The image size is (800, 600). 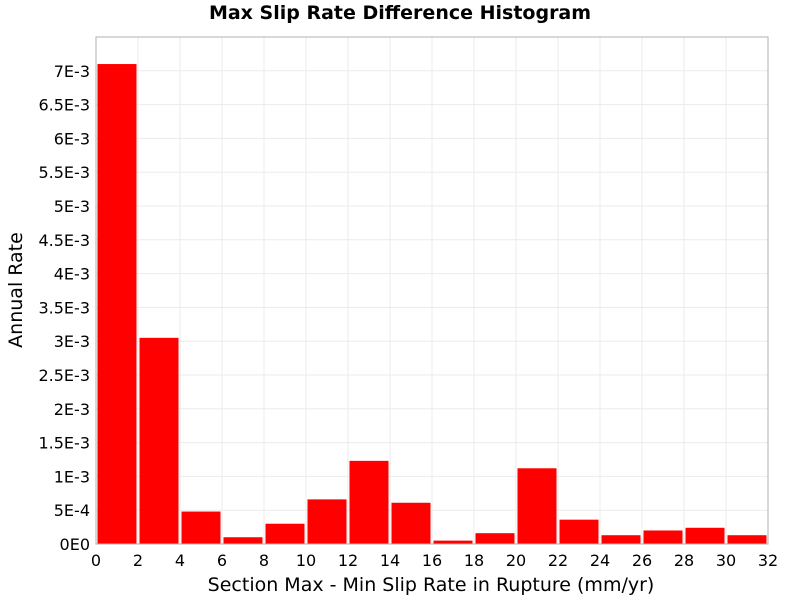 What do you see at coordinates (72, 274) in the screenshot?
I see `y-tick-label-8: 4E-3` at bounding box center [72, 274].